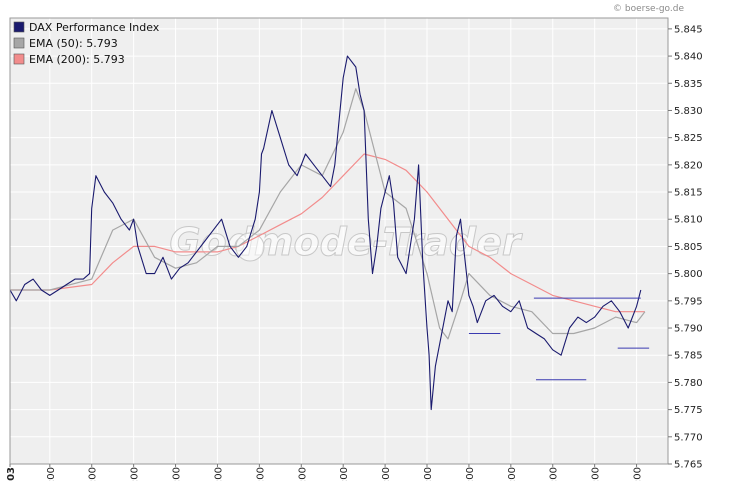  Describe the element at coordinates (688, 410) in the screenshot. I see `y-tick-label: 5.775` at that location.